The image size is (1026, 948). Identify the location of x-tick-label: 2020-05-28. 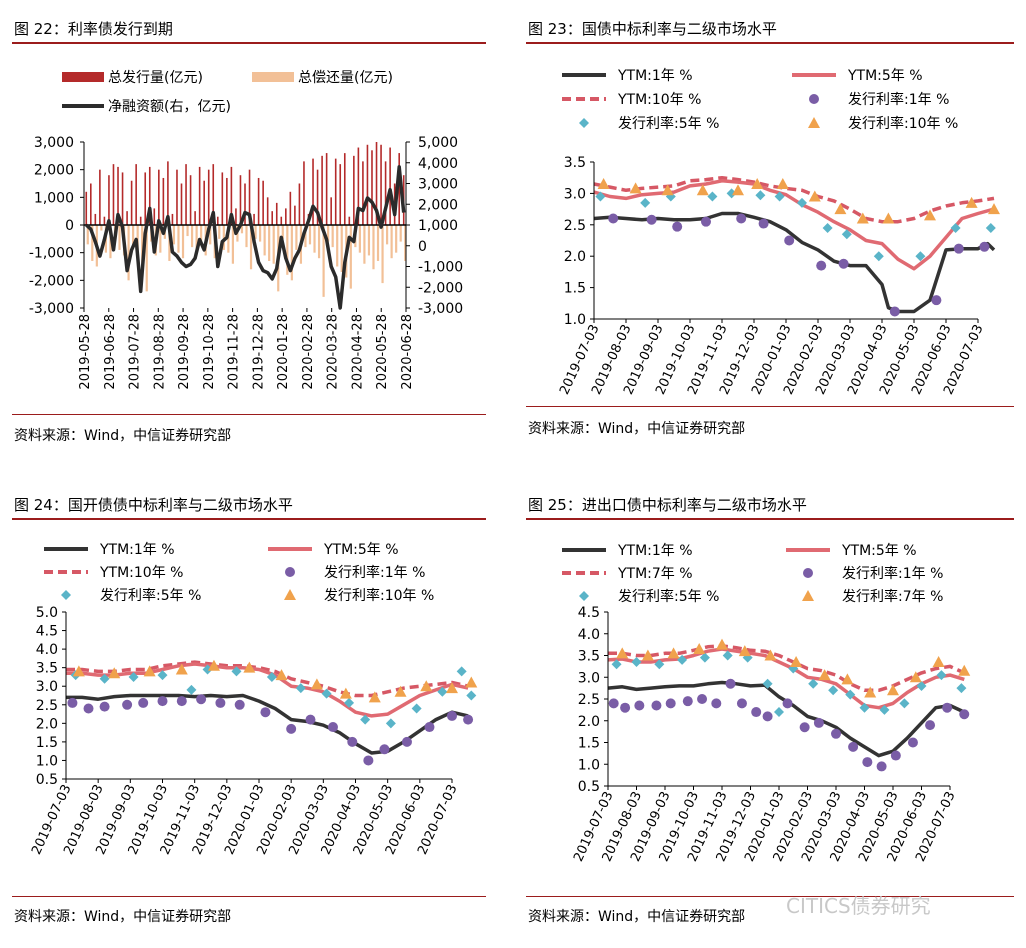
(382, 352).